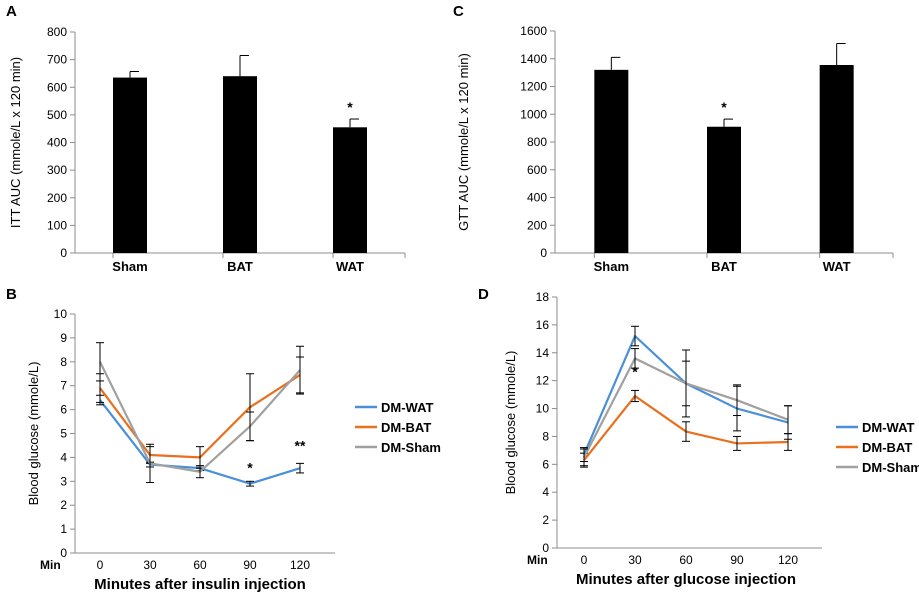 This screenshot has height=601, width=919. What do you see at coordinates (533, 114) in the screenshot?
I see `y-tick-label: 1000` at bounding box center [533, 114].